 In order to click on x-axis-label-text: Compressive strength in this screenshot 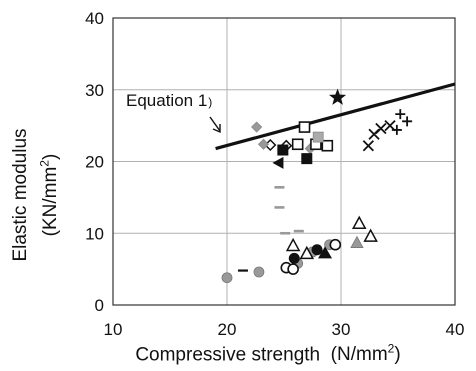, I will do `click(228, 355)`.